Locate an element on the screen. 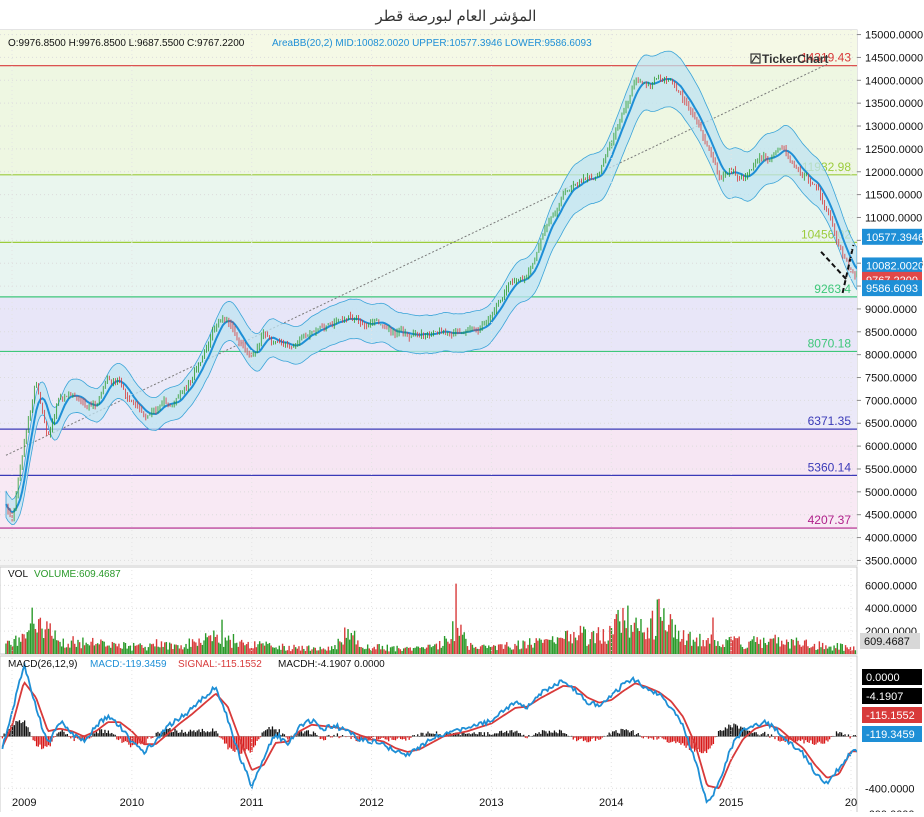 The width and height of the screenshot is (924, 817). x-tick-label: 2012 is located at coordinates (371, 803).